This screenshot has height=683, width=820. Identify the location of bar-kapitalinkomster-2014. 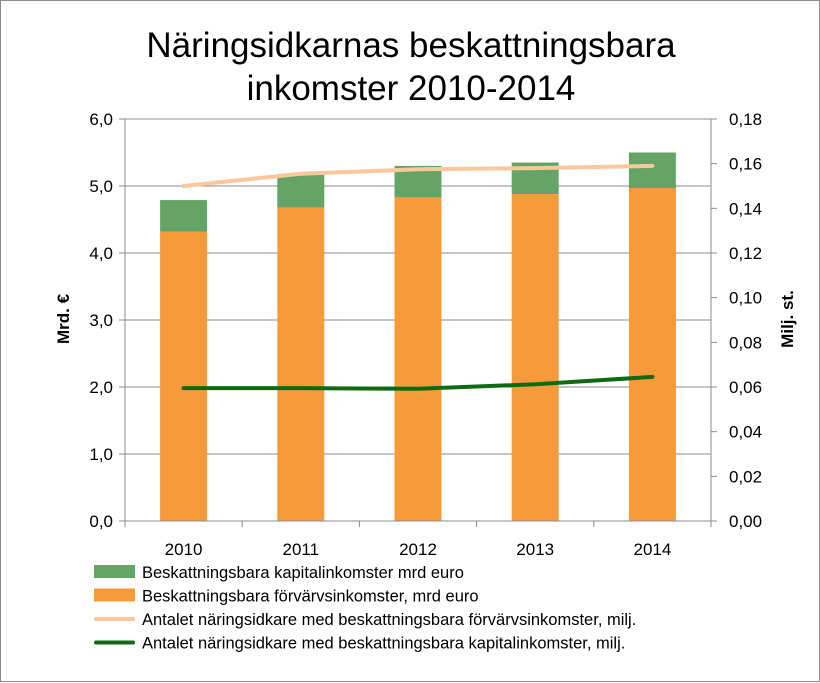
(652, 170).